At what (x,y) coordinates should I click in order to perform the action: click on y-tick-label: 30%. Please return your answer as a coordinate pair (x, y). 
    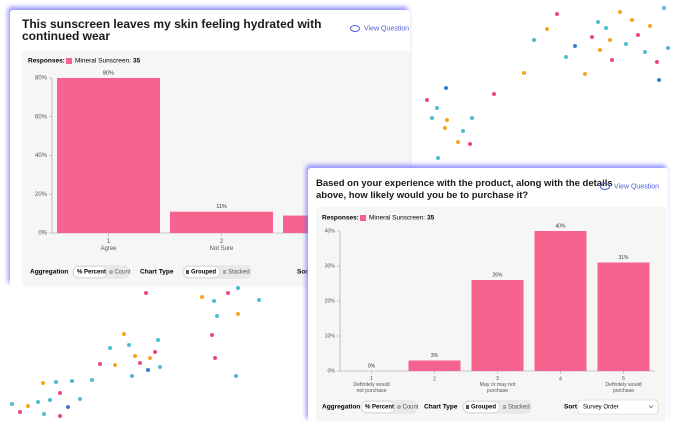
    Looking at the image, I should click on (330, 266).